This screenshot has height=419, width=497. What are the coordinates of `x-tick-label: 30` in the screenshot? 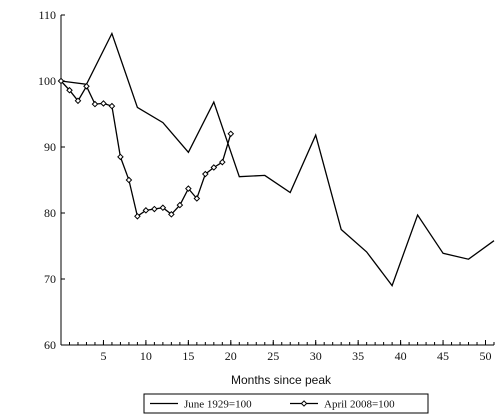 It's located at (316, 356).